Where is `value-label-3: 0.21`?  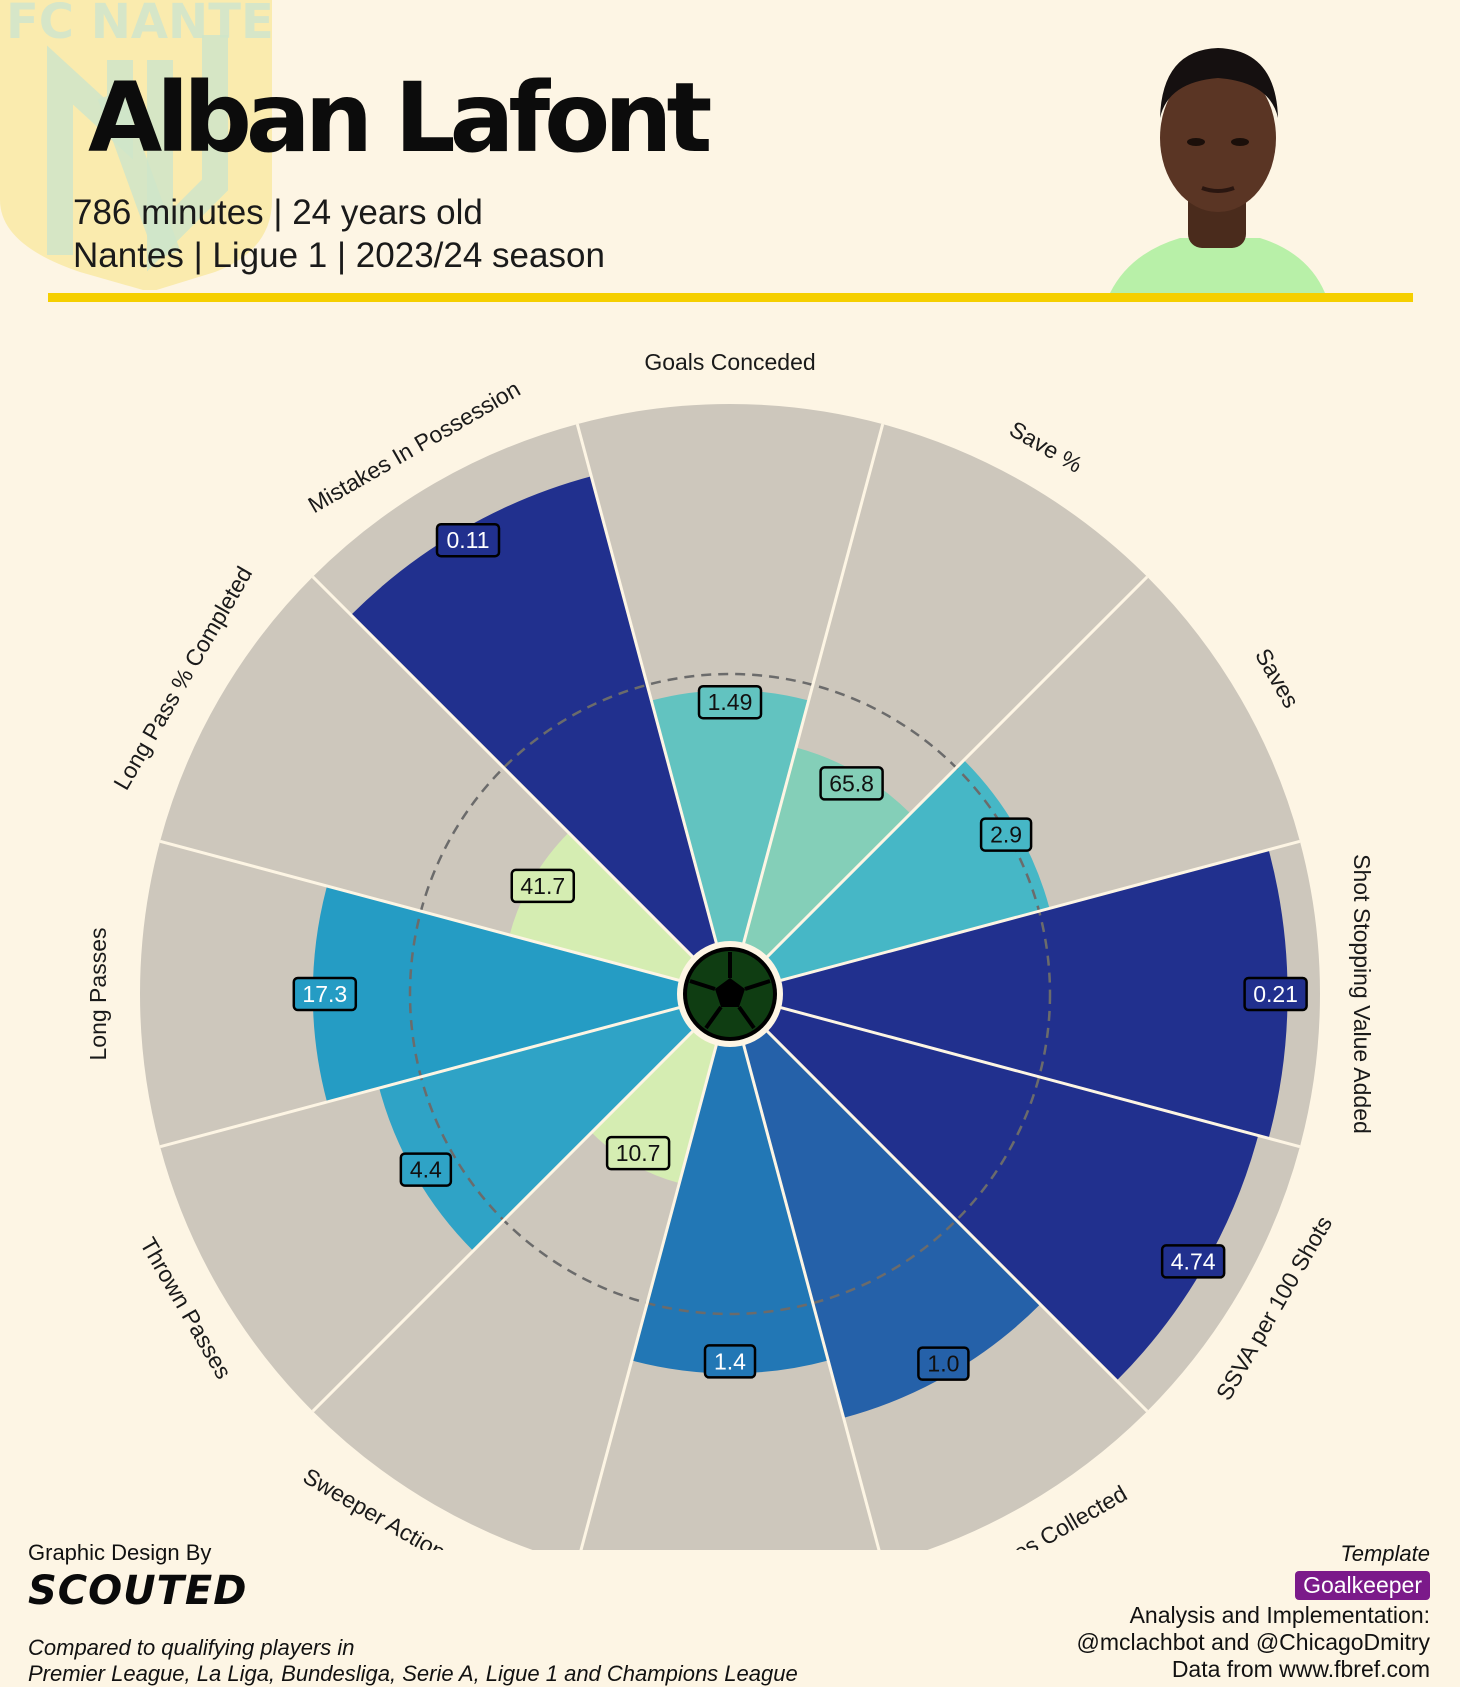
value-label-3: 0.21 is located at coordinates (1275, 994).